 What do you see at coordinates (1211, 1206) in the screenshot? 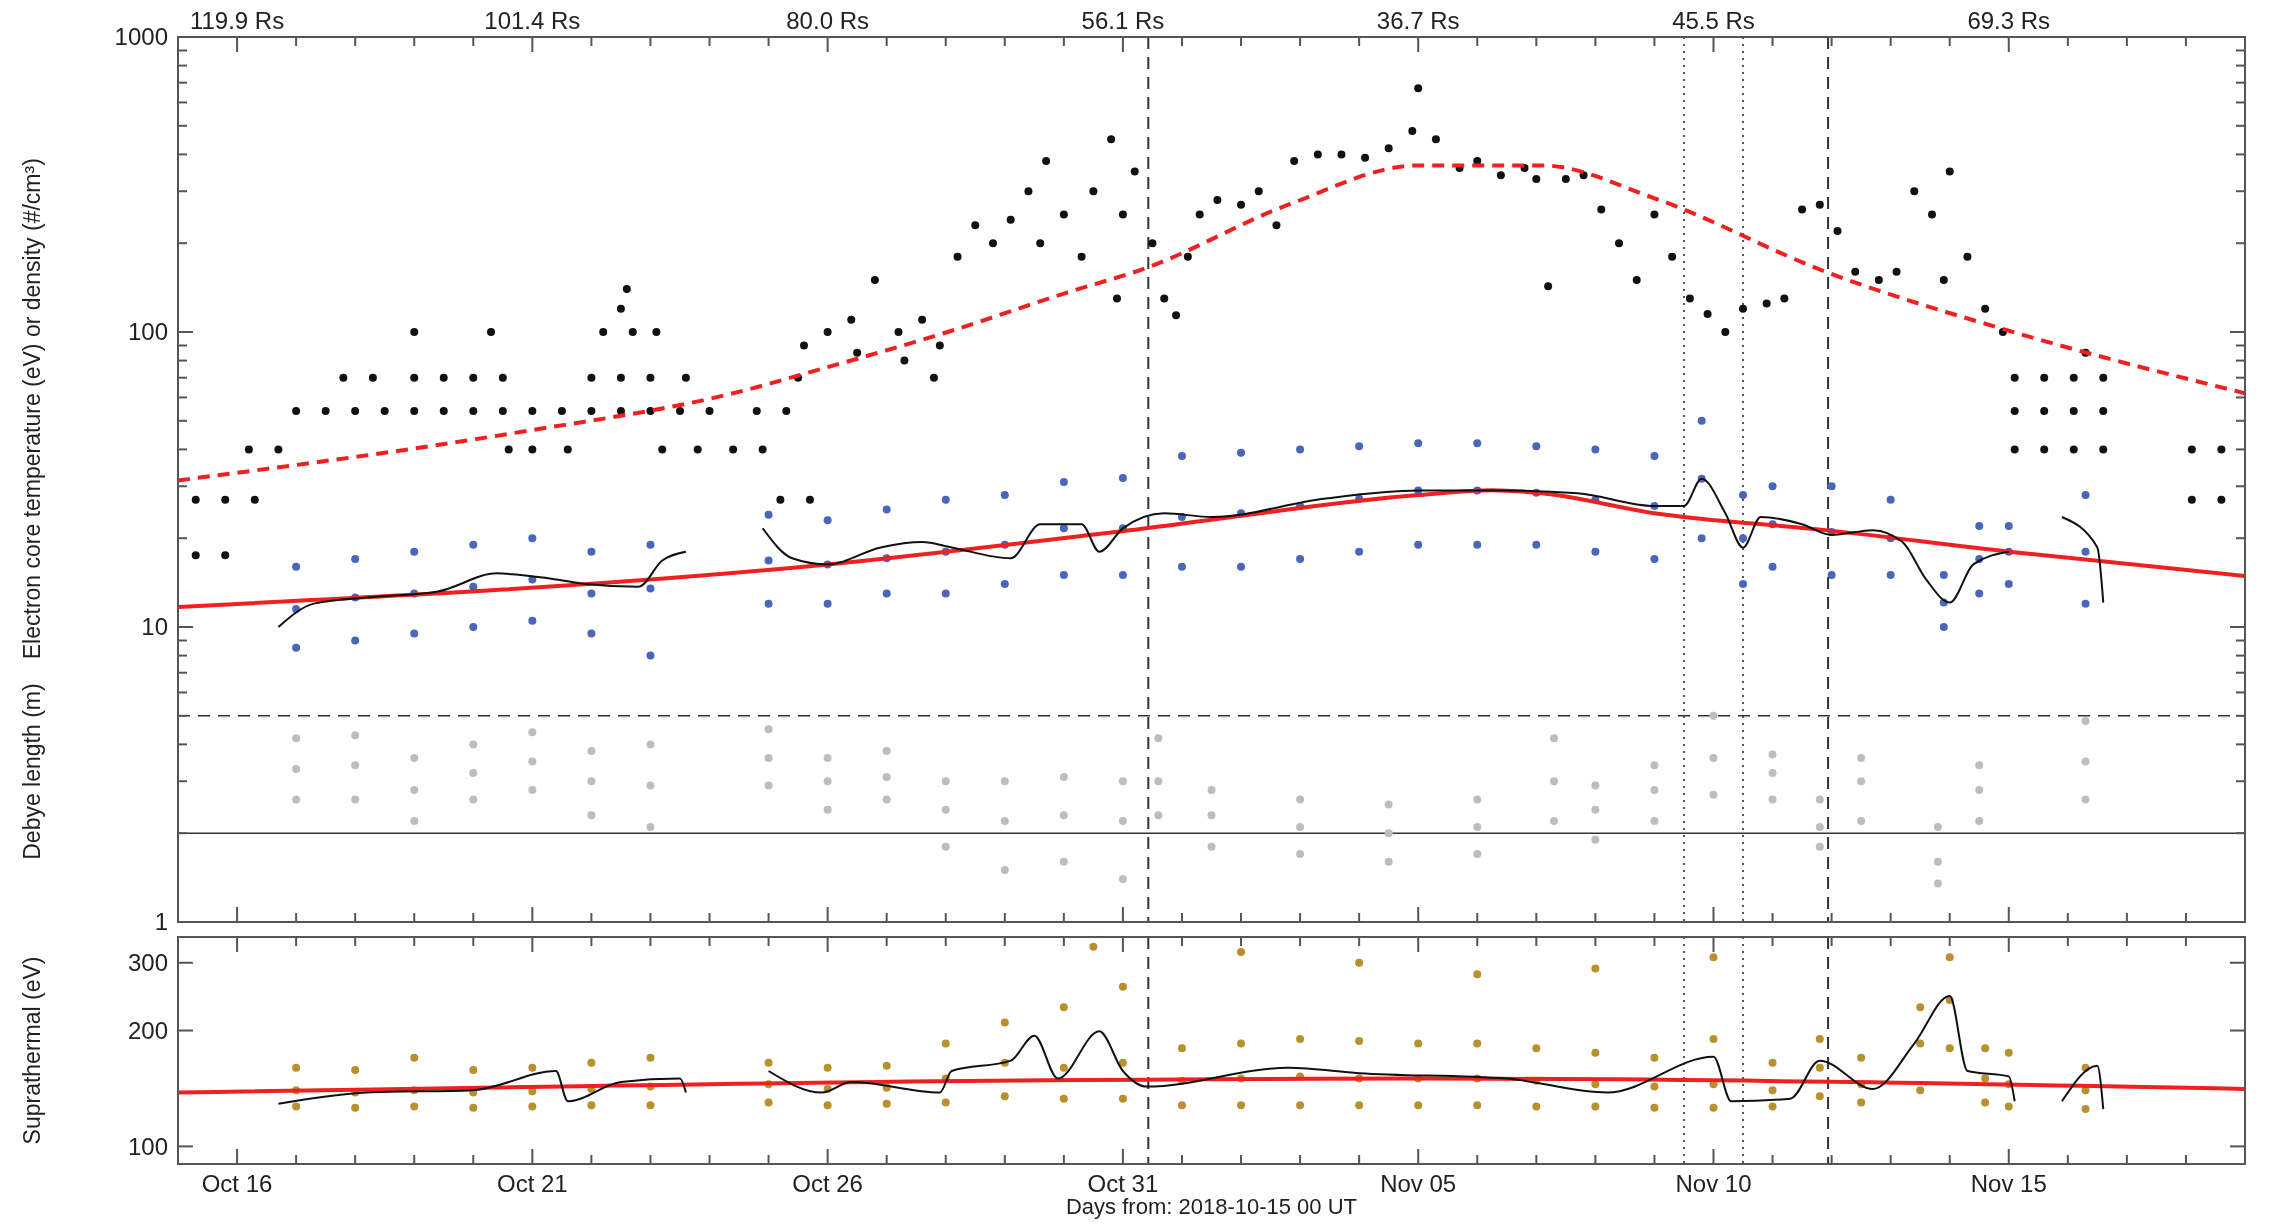
I see `x-axis-title: Days from: 2018-10-15 00 UT` at bounding box center [1211, 1206].